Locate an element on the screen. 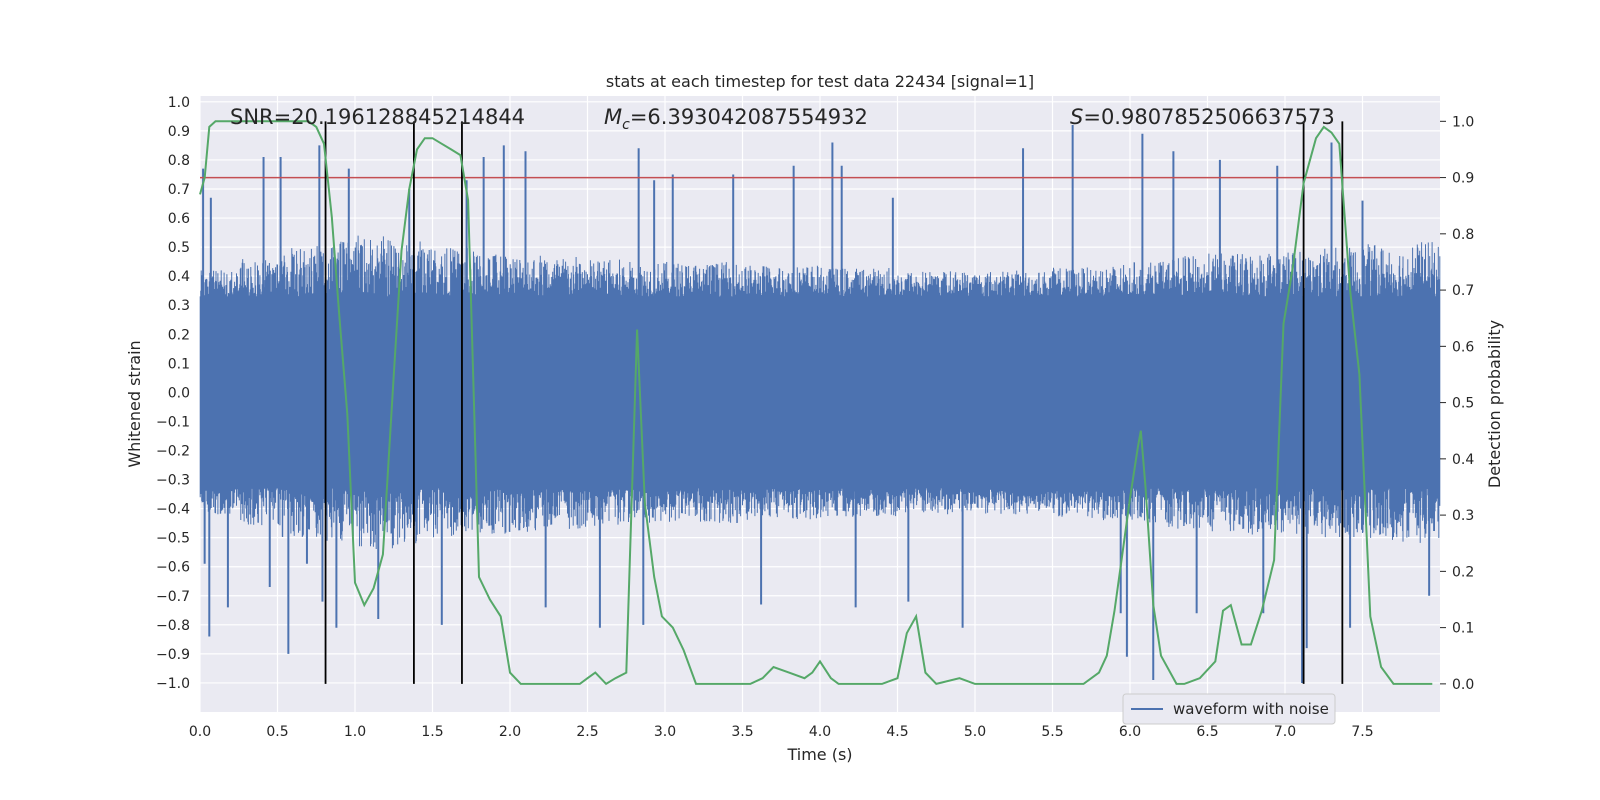 The width and height of the screenshot is (1600, 800). x-tick-label: 5.0 is located at coordinates (975, 732).